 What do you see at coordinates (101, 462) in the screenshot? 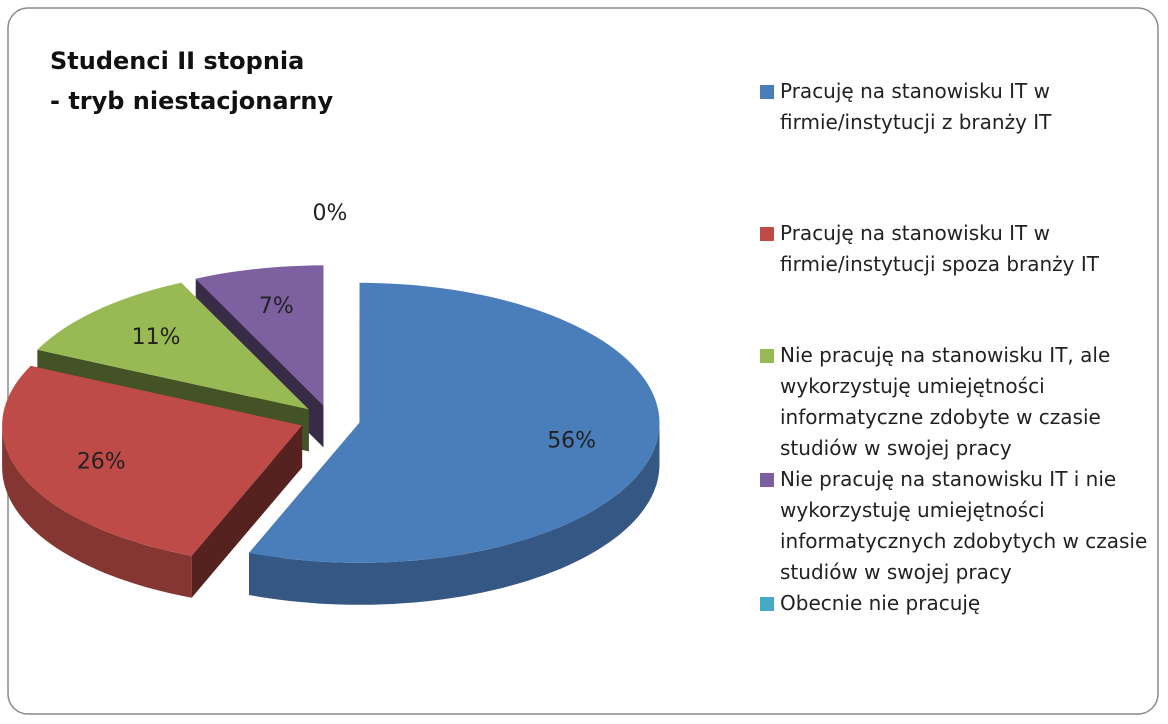
I see `data-label: 26%` at bounding box center [101, 462].